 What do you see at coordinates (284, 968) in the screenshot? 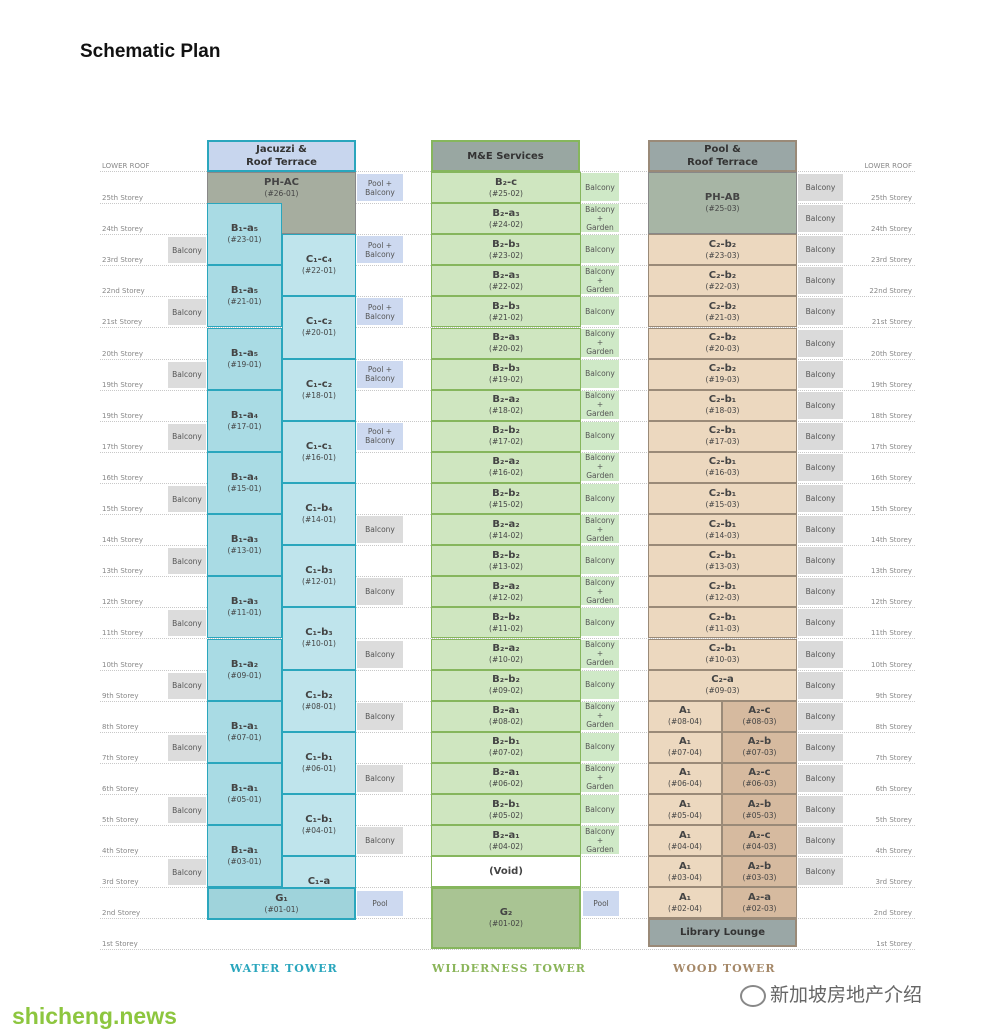
I see `water-tower-name: WATER TOWER` at bounding box center [284, 968].